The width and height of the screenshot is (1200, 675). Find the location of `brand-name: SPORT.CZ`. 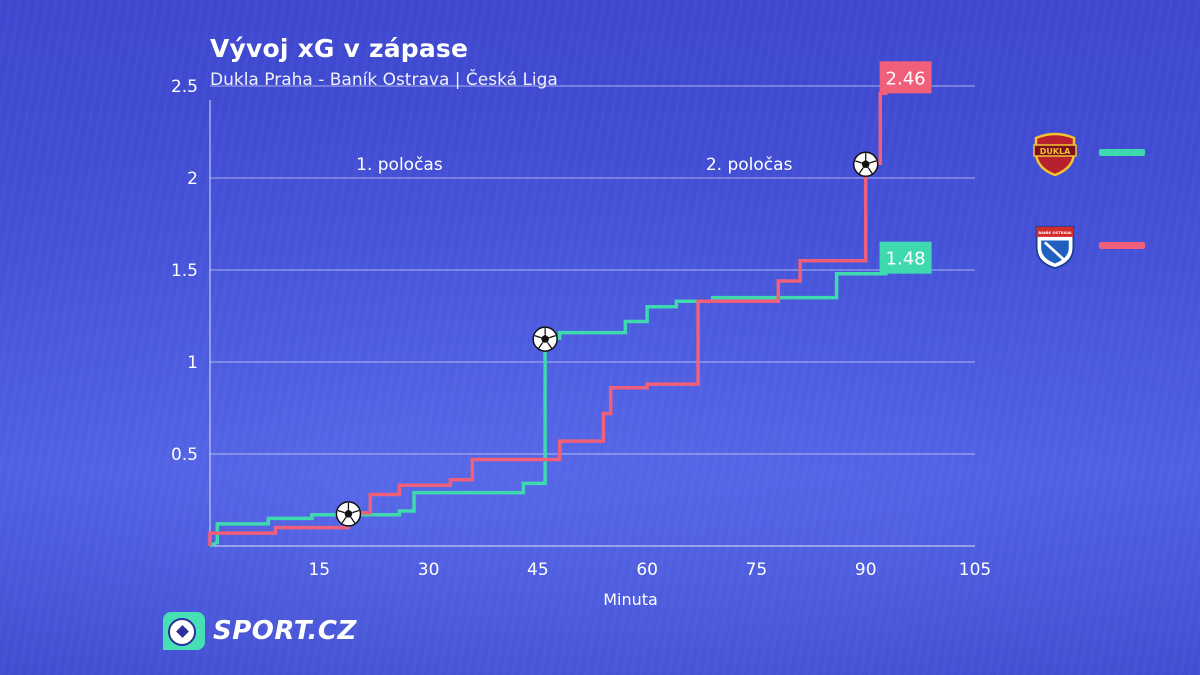

brand-name: SPORT.CZ is located at coordinates (285, 631).